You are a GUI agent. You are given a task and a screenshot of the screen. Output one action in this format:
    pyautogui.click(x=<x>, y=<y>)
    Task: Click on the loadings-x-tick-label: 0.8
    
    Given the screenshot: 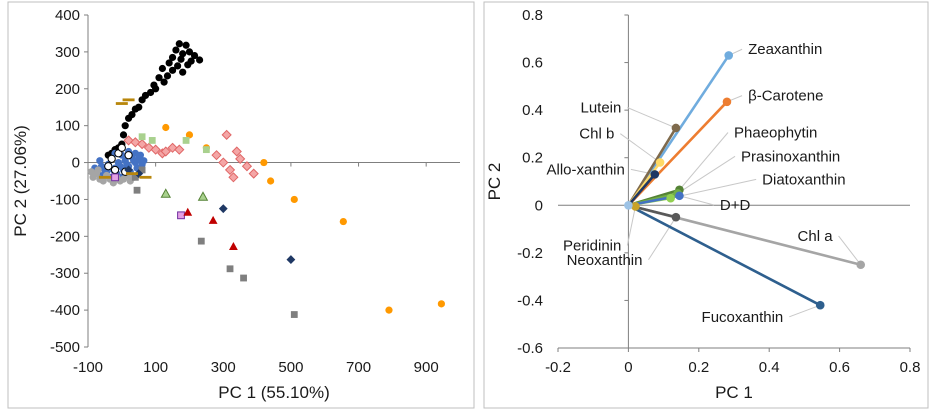 What is the action you would take?
    pyautogui.click(x=910, y=367)
    